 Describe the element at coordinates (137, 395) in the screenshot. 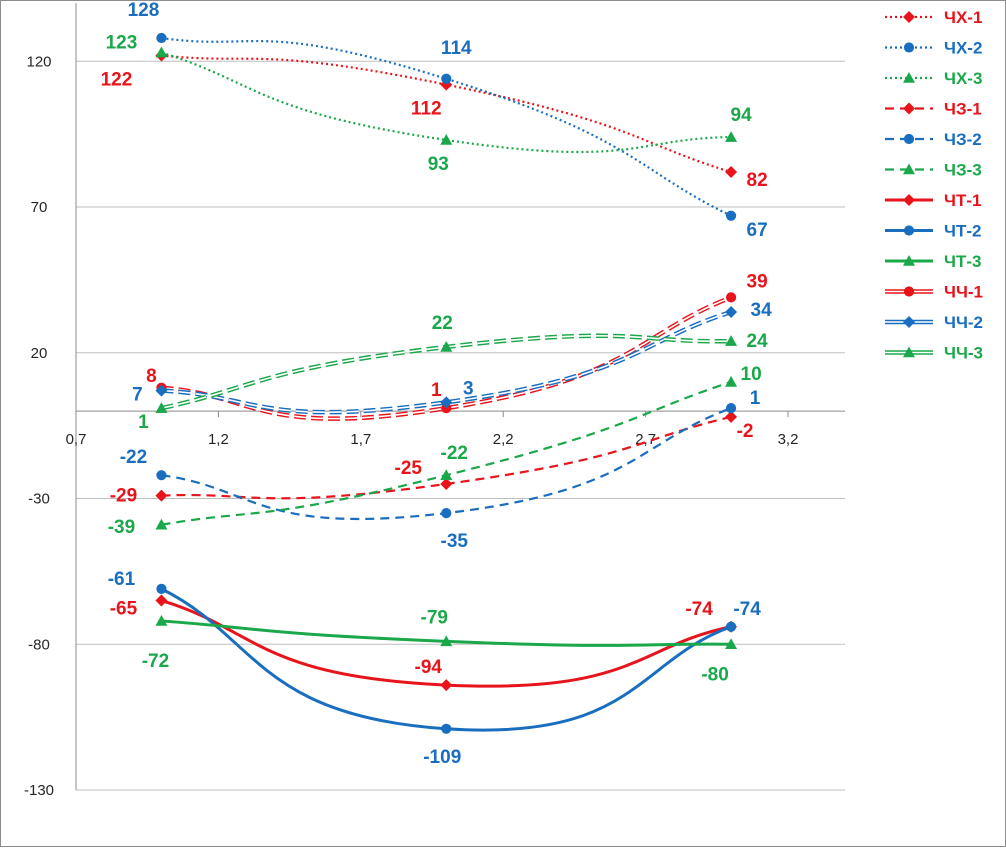

I see `data-label: 7` at that location.